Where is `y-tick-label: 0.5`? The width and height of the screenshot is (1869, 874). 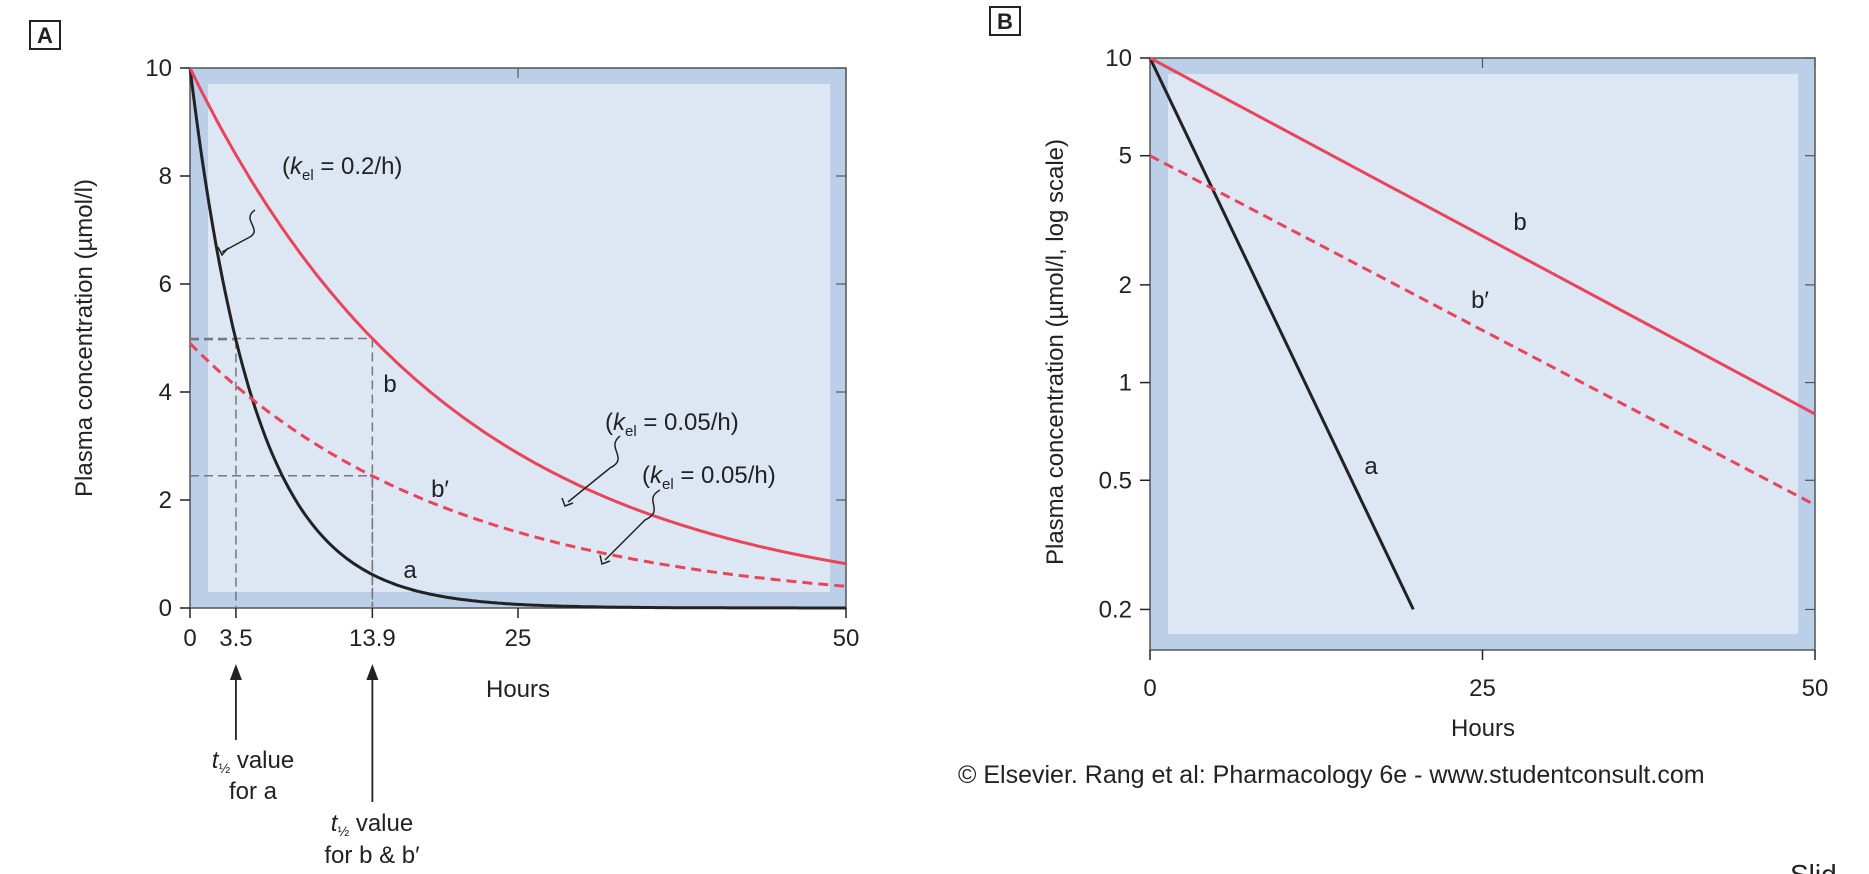 y-tick-label: 0.5 is located at coordinates (1115, 480).